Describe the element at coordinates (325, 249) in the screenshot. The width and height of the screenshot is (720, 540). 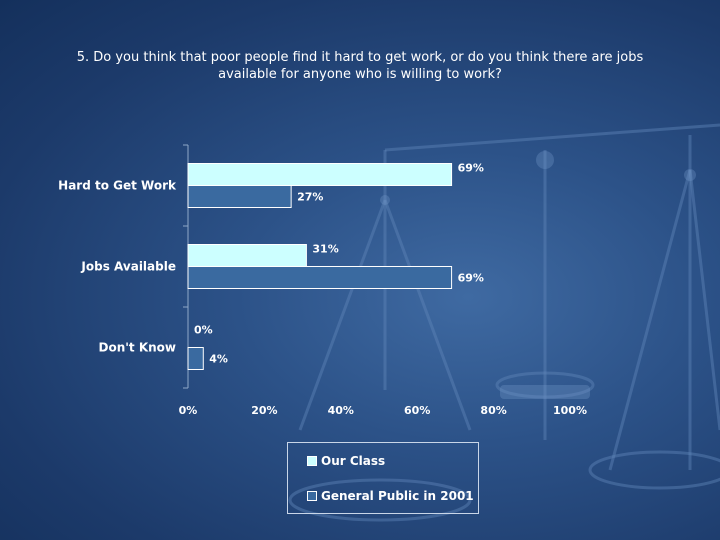
I see `data-label: 31%` at that location.